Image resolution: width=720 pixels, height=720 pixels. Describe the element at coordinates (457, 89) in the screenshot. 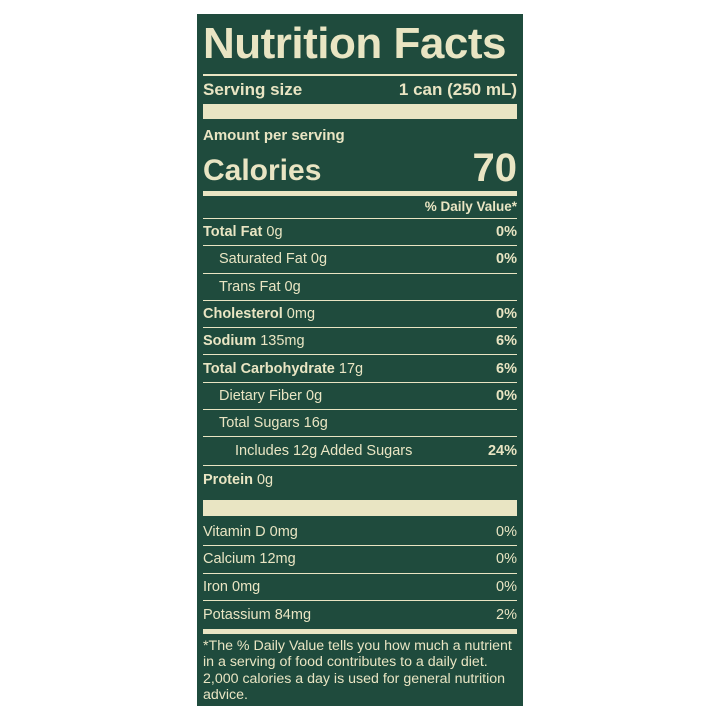

I see `serving-size-value: 1 can (250 mL)` at that location.